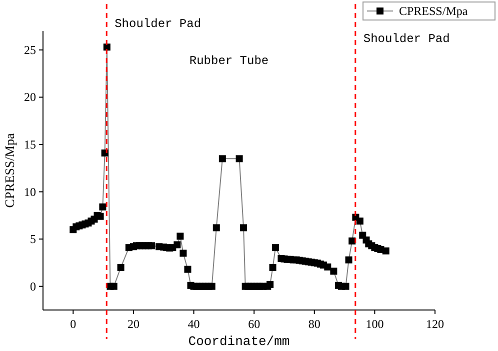  What do you see at coordinates (435, 324) in the screenshot?
I see `x-tick-label: 120` at bounding box center [435, 324].